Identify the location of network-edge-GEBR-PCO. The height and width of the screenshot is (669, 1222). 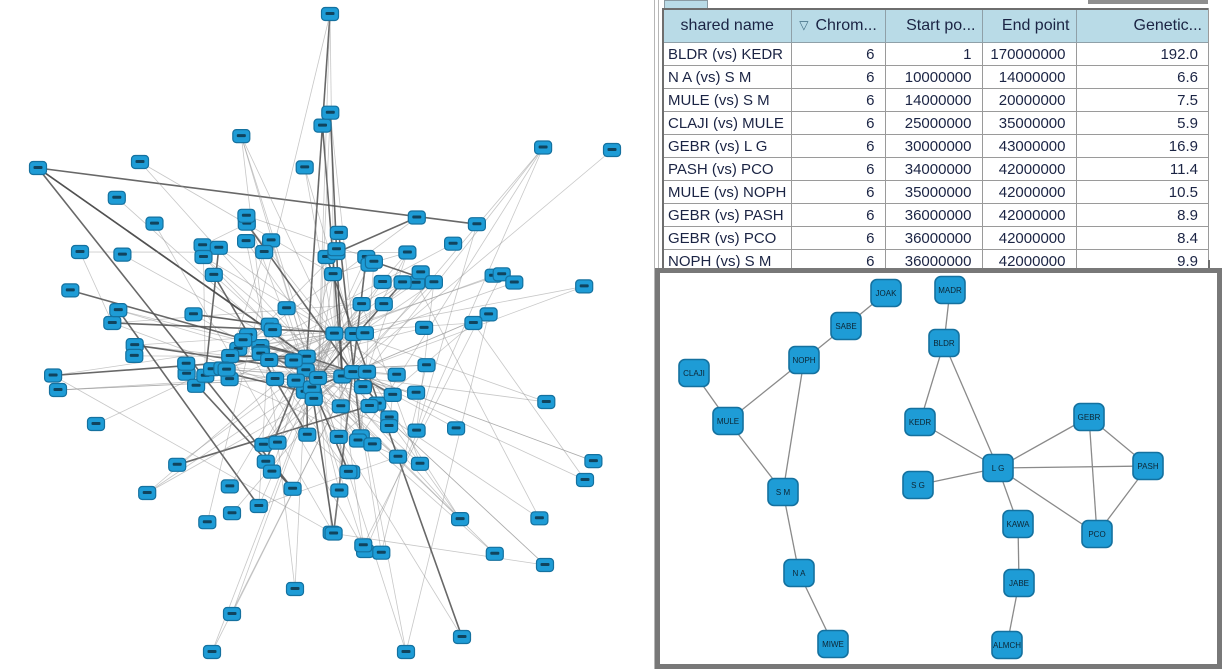
(1093, 475).